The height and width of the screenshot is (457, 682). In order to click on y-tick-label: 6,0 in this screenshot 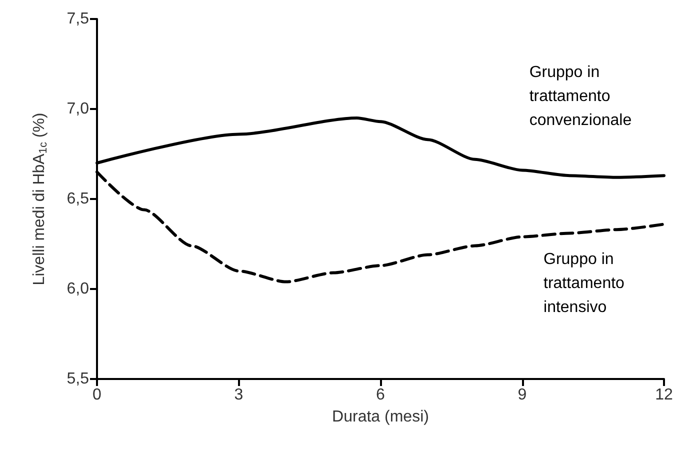, I will do `click(78, 289)`.